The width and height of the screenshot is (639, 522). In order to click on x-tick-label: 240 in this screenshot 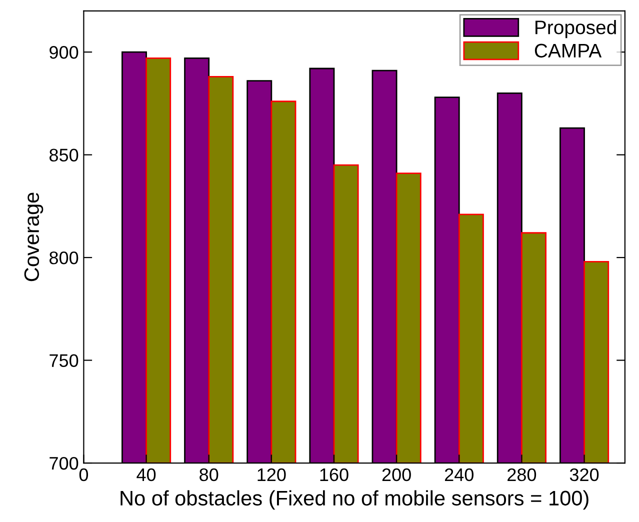, I will do `click(459, 475)`.